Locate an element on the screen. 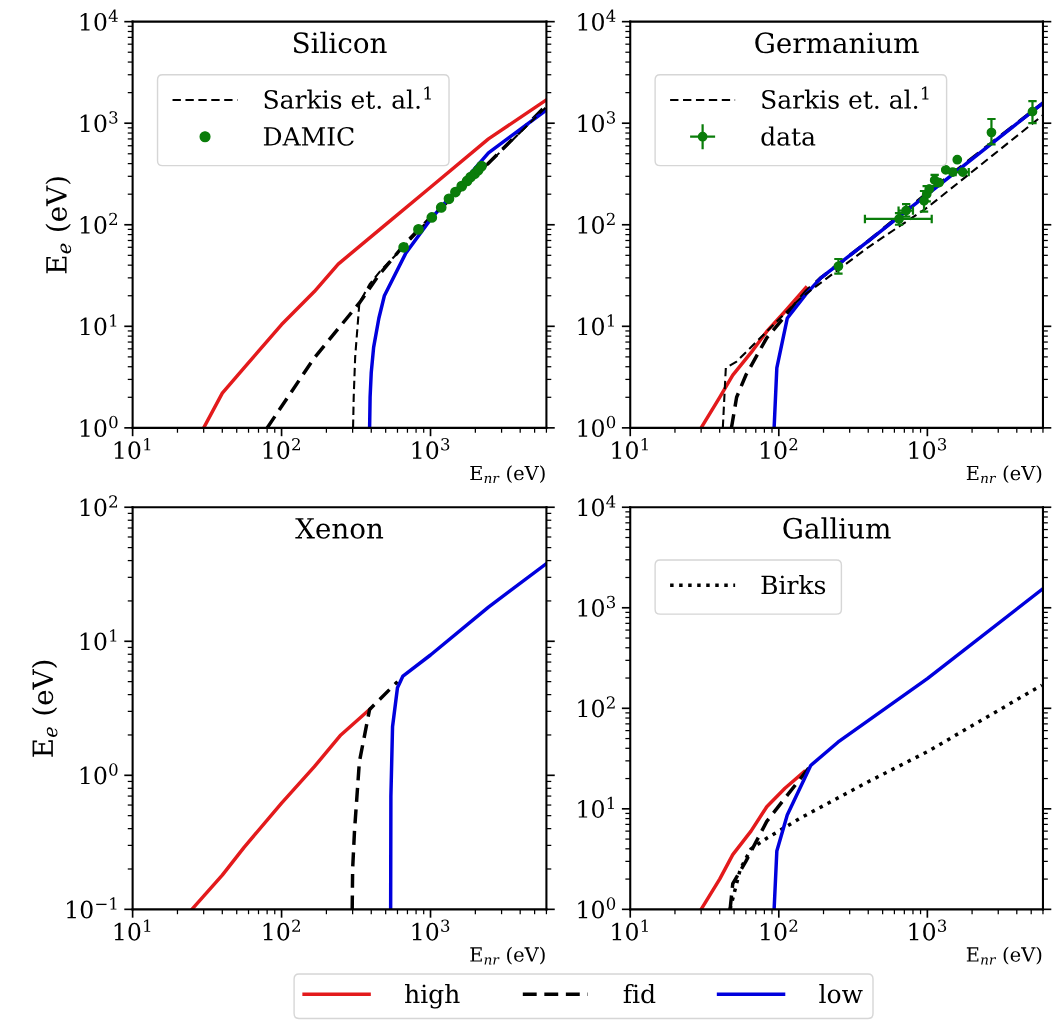  chart-title: Gallium is located at coordinates (837, 528).